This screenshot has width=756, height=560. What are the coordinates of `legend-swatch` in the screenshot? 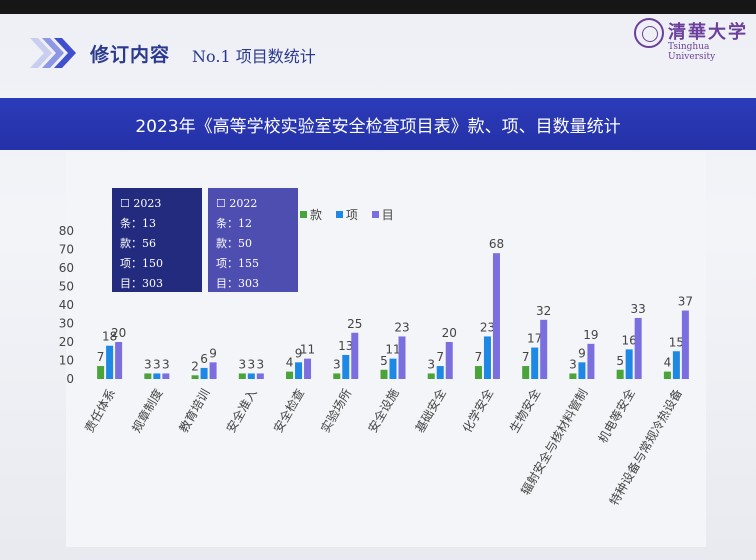 It's located at (303, 214).